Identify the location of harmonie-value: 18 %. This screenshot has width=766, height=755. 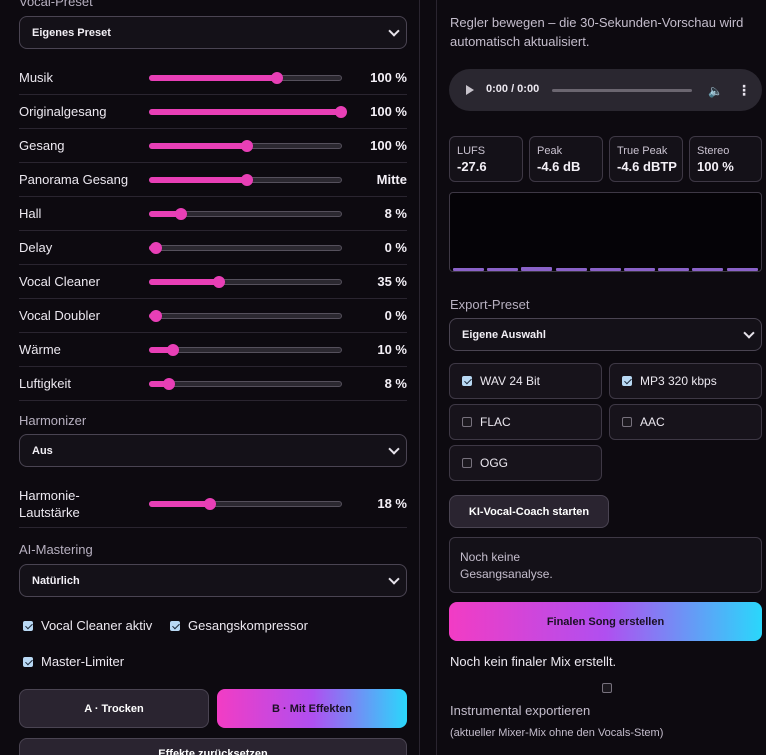
(392, 503).